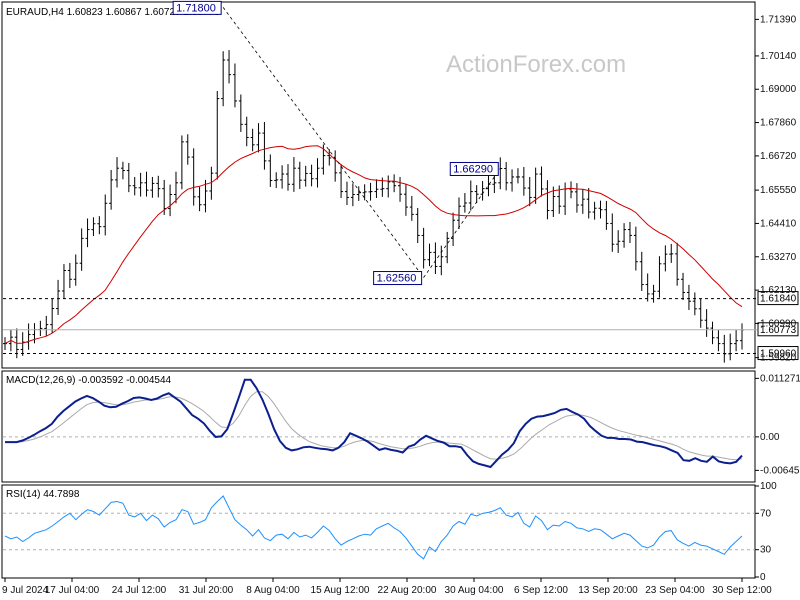  I want to click on y-tick-label: 100, so click(768, 486).